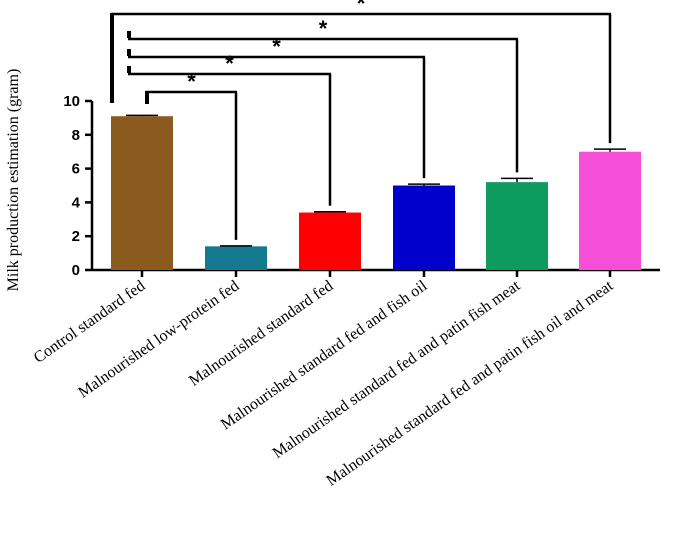 The image size is (675, 538). I want to click on y-tick-label: 0, so click(76, 270).